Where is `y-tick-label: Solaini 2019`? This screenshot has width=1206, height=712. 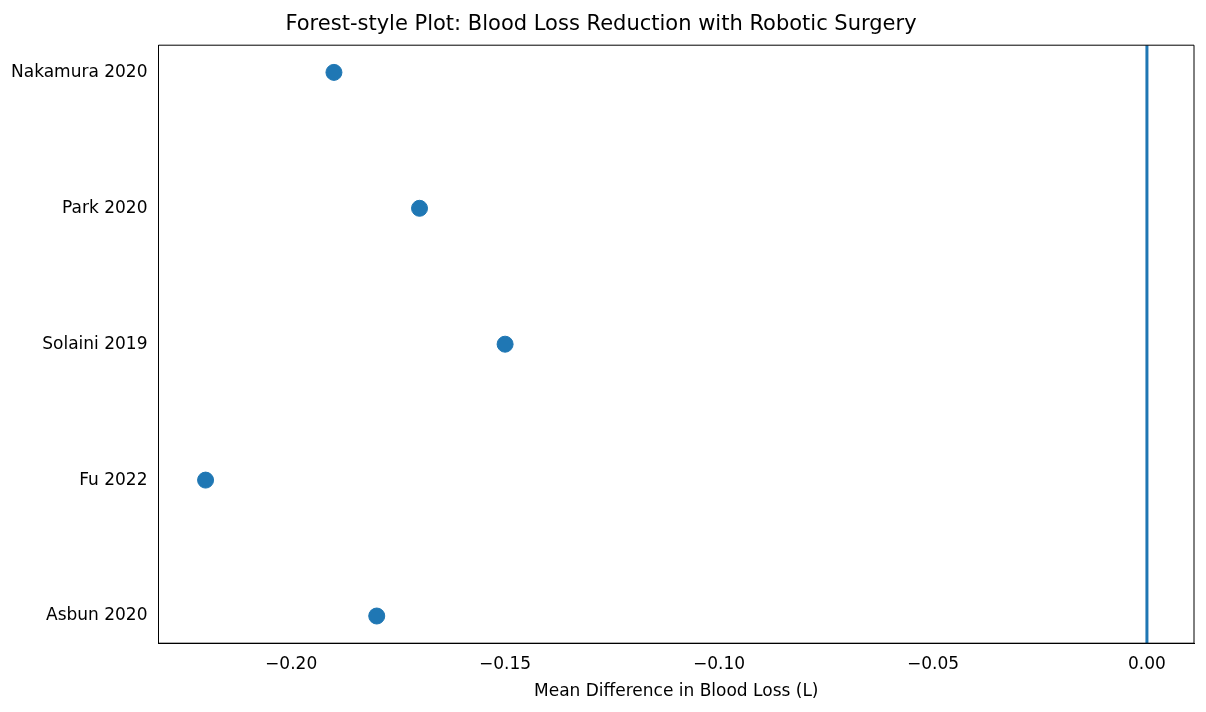 y-tick-label: Solaini 2019 is located at coordinates (95, 342).